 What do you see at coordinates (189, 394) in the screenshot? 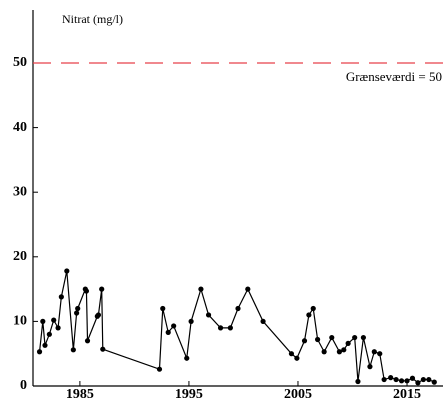
I see `x-tick-label: 1995` at bounding box center [189, 394].